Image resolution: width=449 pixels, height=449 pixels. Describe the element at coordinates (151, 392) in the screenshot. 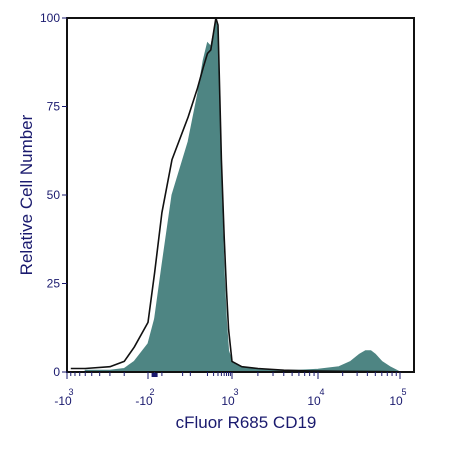

I see `x-tick-exponent: 2` at that location.